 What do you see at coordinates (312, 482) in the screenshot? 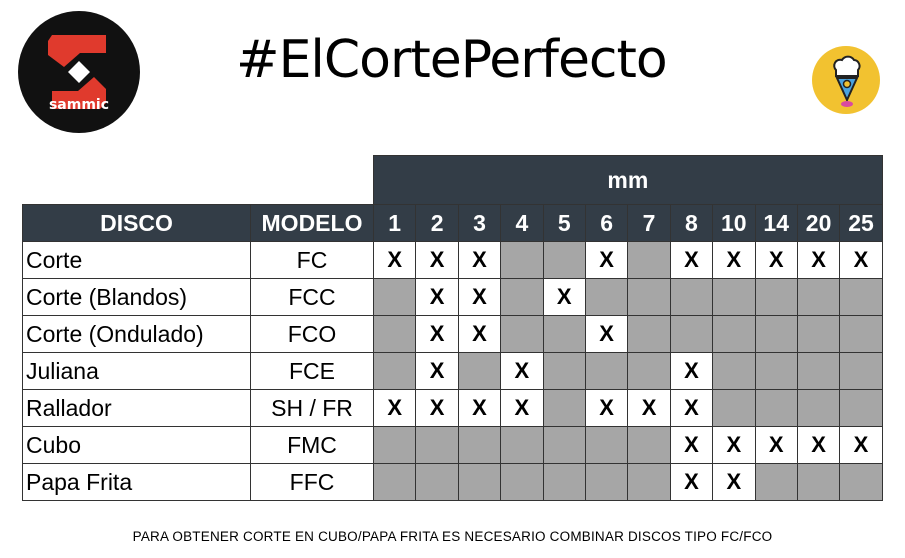
I see `modelo-cell: FFC` at bounding box center [312, 482].